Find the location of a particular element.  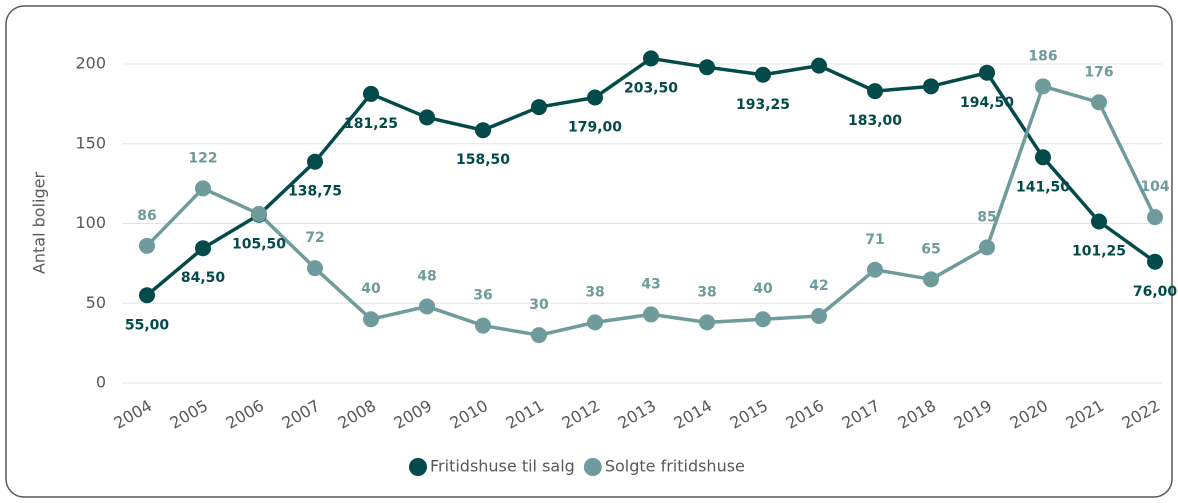

data-label: 105,50 is located at coordinates (259, 245).